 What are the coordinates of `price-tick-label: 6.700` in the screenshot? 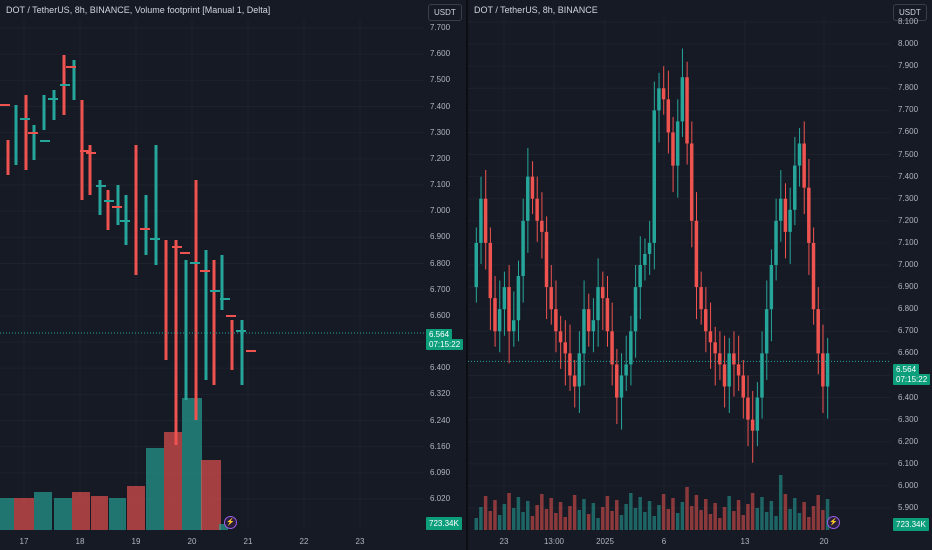 It's located at (908, 331).